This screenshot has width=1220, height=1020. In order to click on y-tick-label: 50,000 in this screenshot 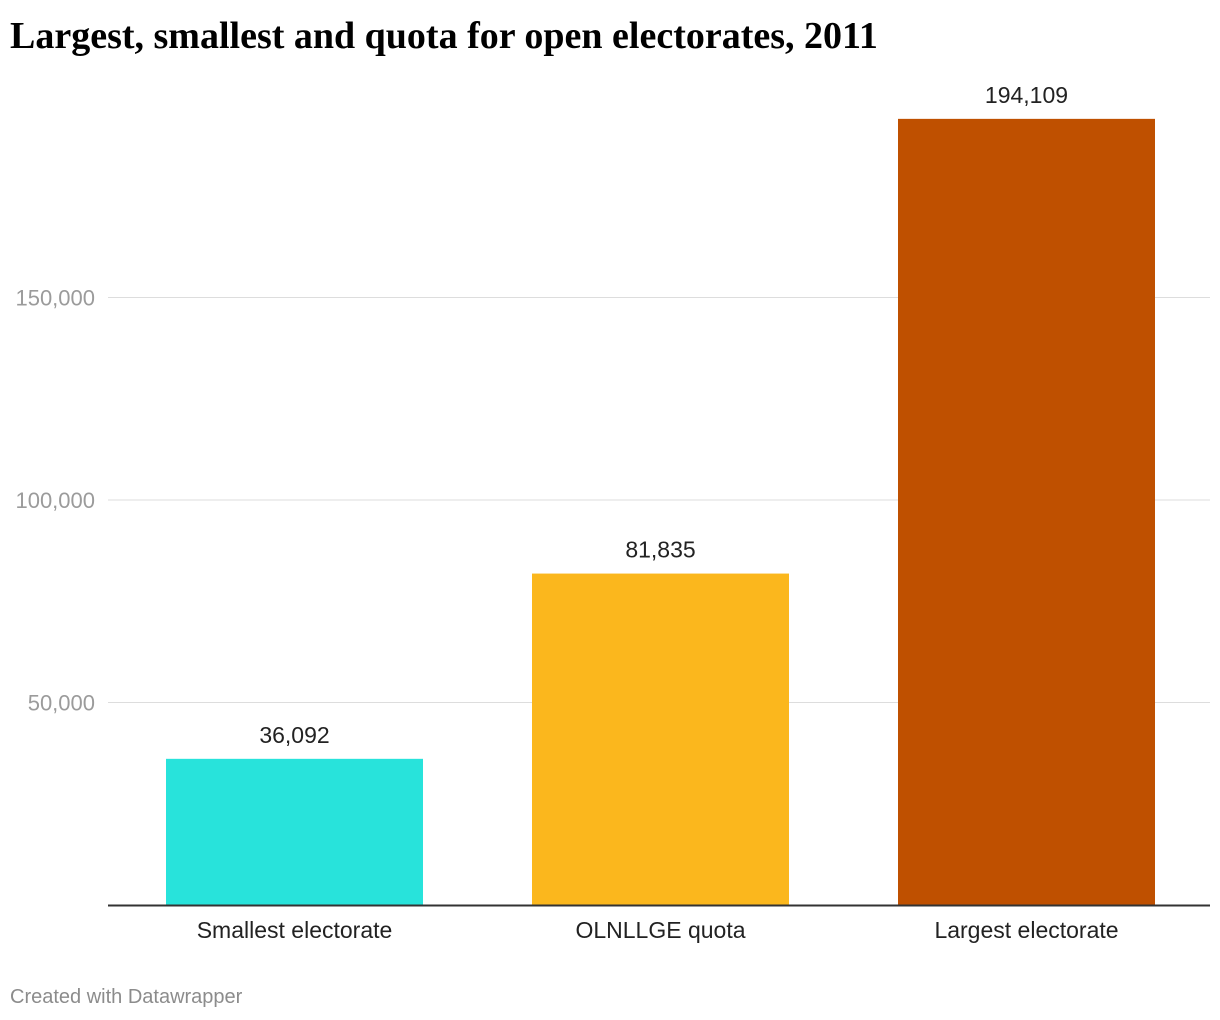, I will do `click(61, 703)`.